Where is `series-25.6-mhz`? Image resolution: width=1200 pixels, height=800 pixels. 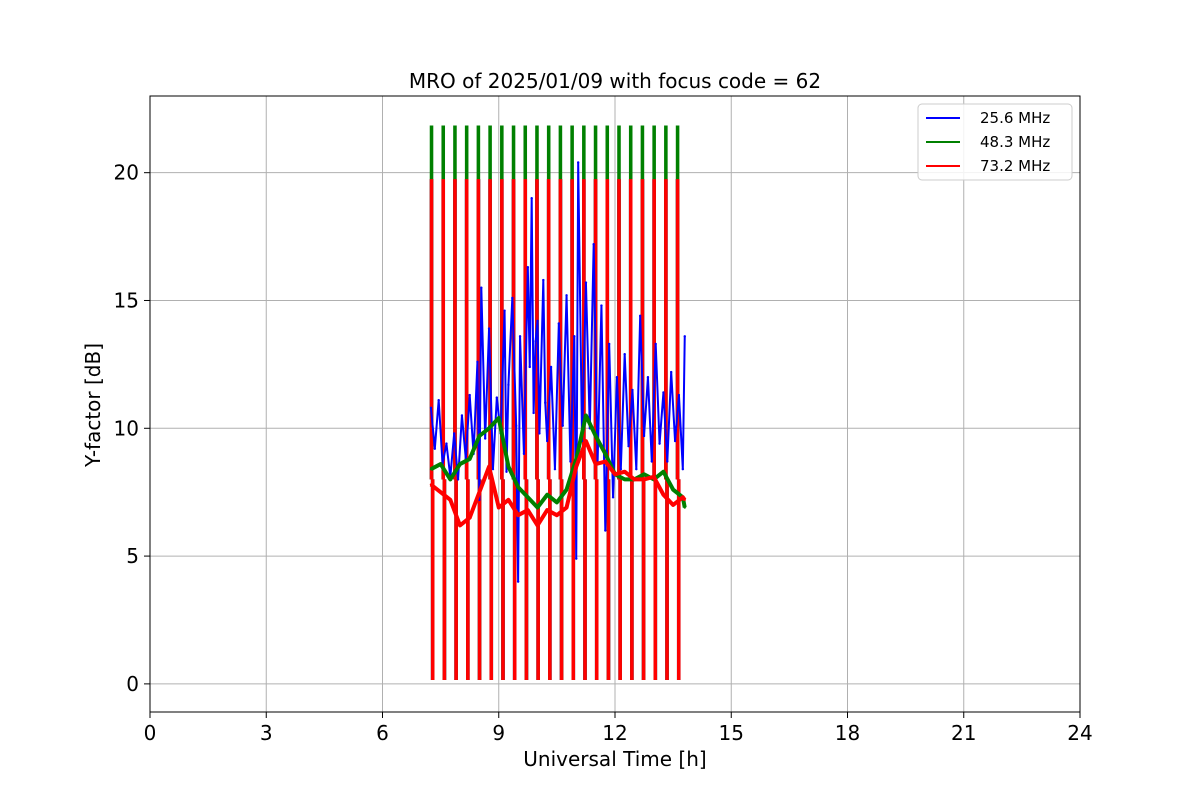 series-25.6-mhz is located at coordinates (557, 372).